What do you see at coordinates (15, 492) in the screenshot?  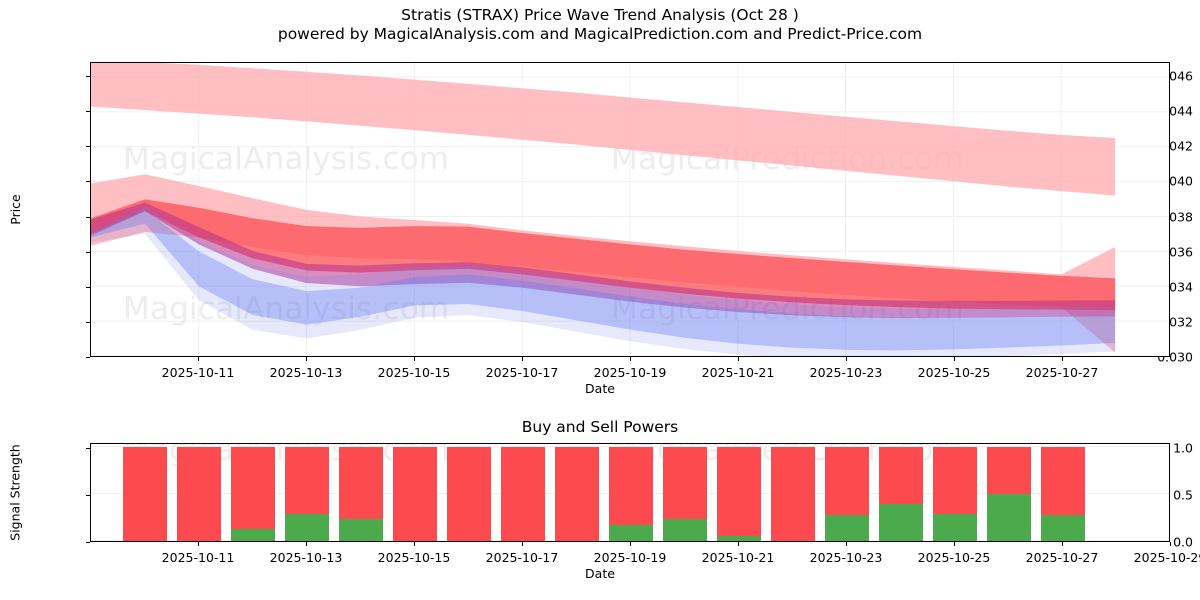 I see `bottom-y-axis-label: Signal Strength` at bounding box center [15, 492].